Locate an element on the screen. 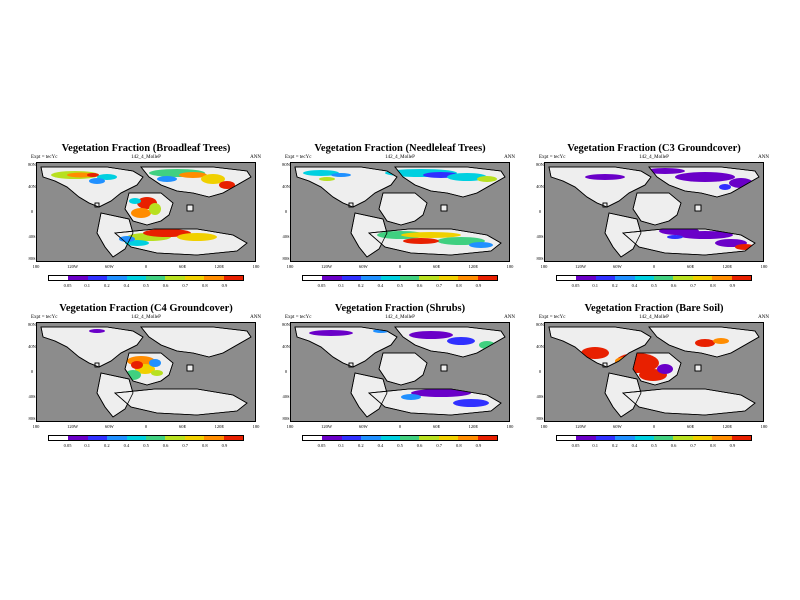 Image resolution: width=800 pixels, height=600 pixels. colorbar-label: 0.8 is located at coordinates (204, 445).